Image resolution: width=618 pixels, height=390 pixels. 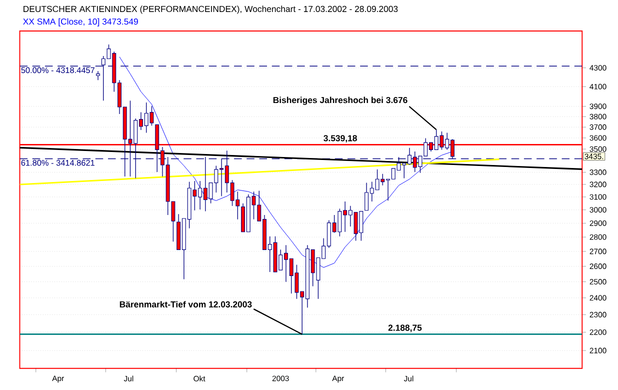 I want to click on chart-title: DEUTSCHER AKTIENINDEX (PERFORMANCEINDEX), Wochenchart - 17.03.2002 - 28.09.2003, so click(x=211, y=10).